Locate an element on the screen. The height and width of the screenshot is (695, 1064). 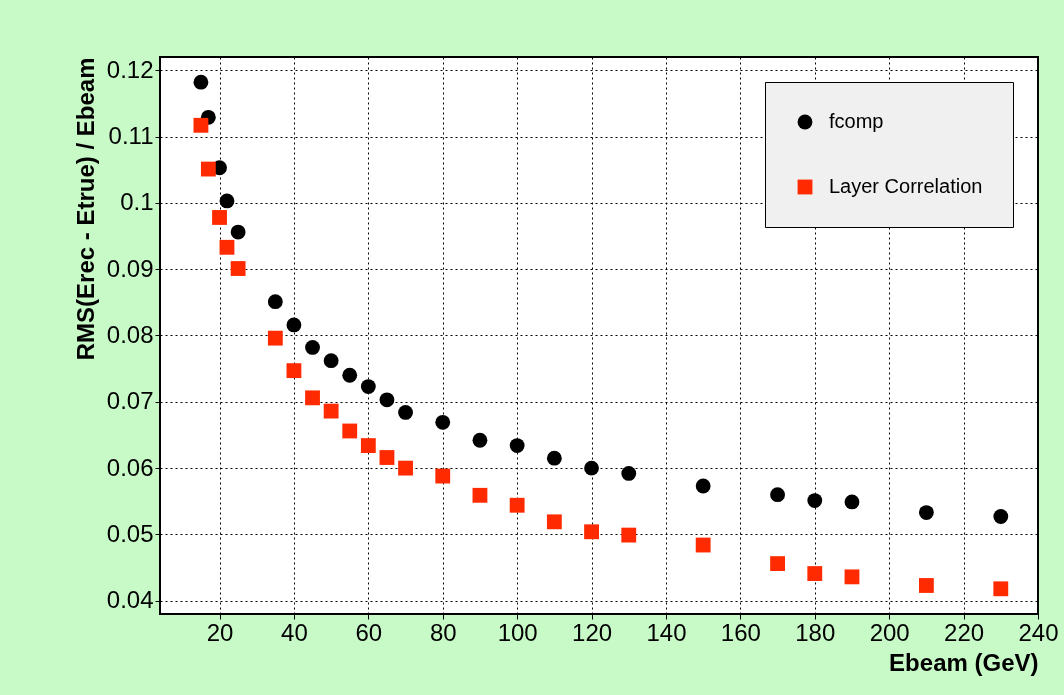
y-tick-label: 0.09 is located at coordinates (130, 268).